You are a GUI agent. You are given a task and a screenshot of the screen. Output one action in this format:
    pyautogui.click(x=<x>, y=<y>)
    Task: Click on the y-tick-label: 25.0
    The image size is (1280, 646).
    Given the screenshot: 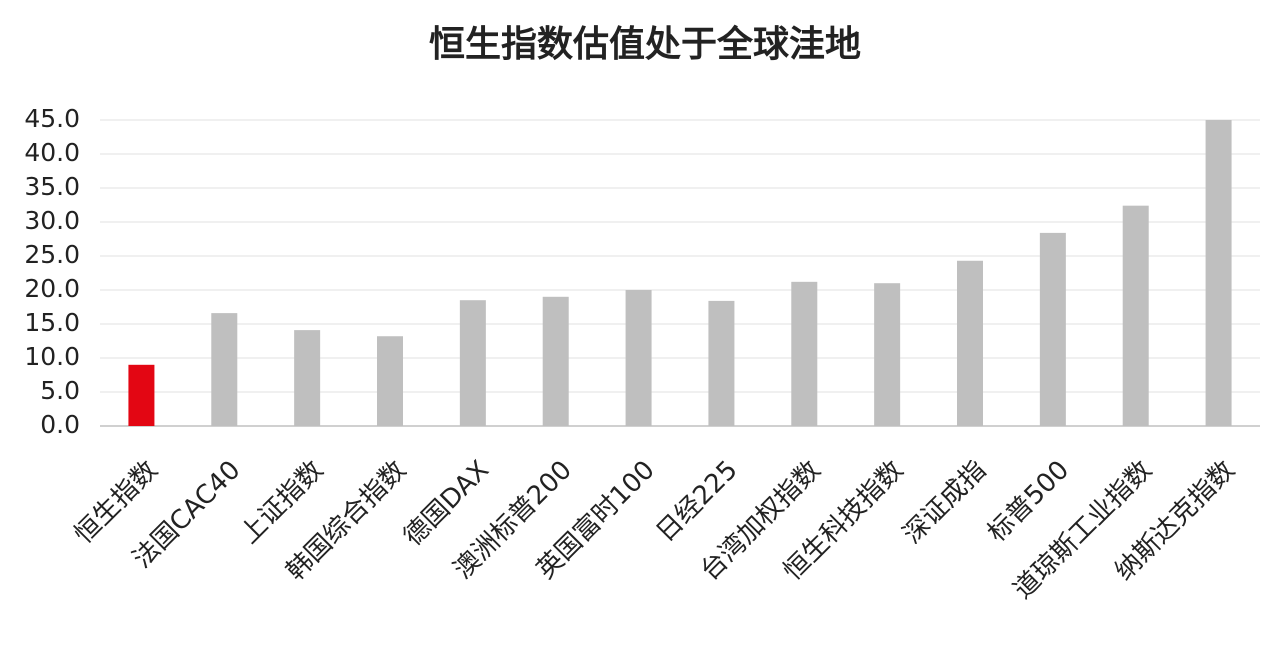 What is the action you would take?
    pyautogui.click(x=52, y=254)
    